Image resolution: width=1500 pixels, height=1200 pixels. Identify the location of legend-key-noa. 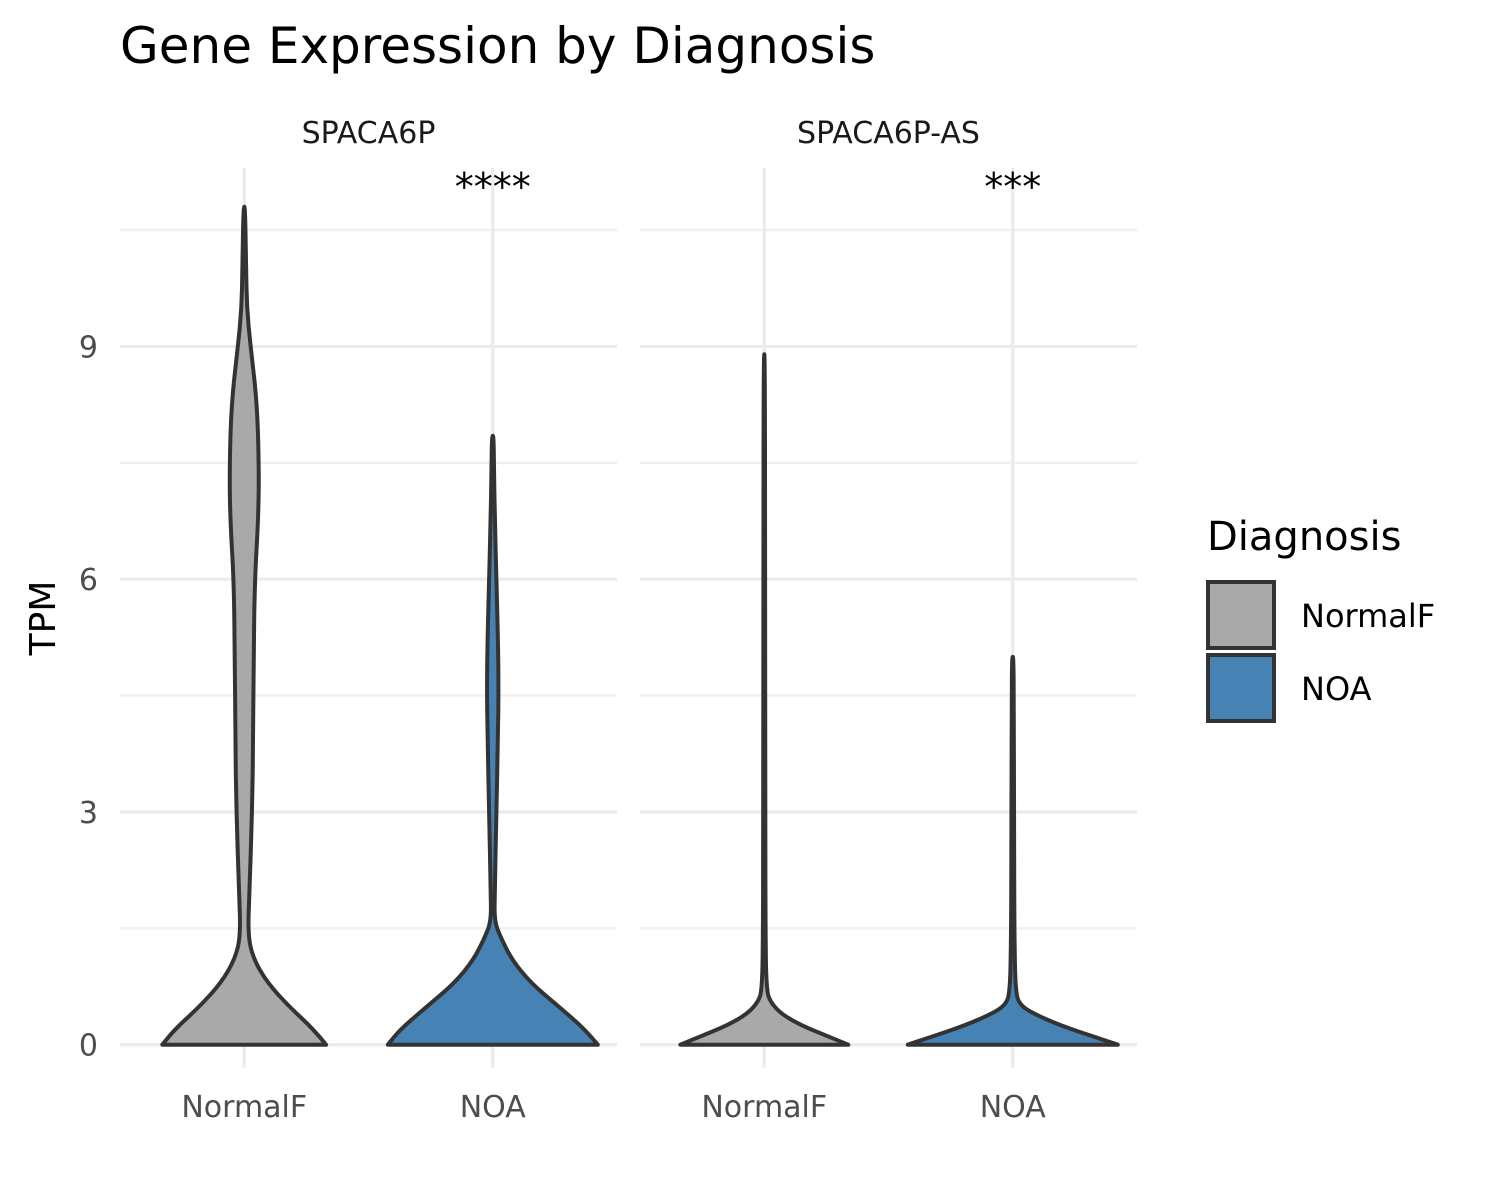
(1241, 688).